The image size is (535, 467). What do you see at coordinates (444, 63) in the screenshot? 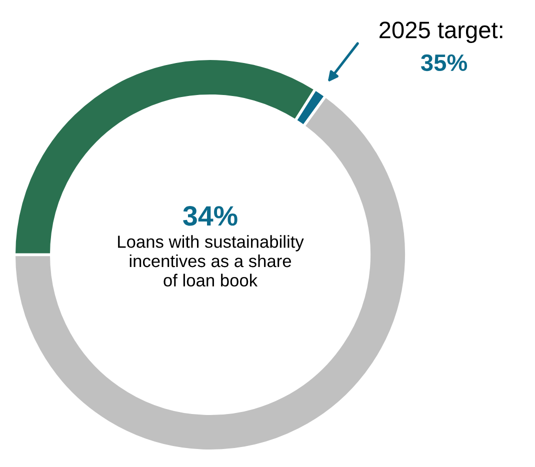
I see `text: 35%` at bounding box center [444, 63].